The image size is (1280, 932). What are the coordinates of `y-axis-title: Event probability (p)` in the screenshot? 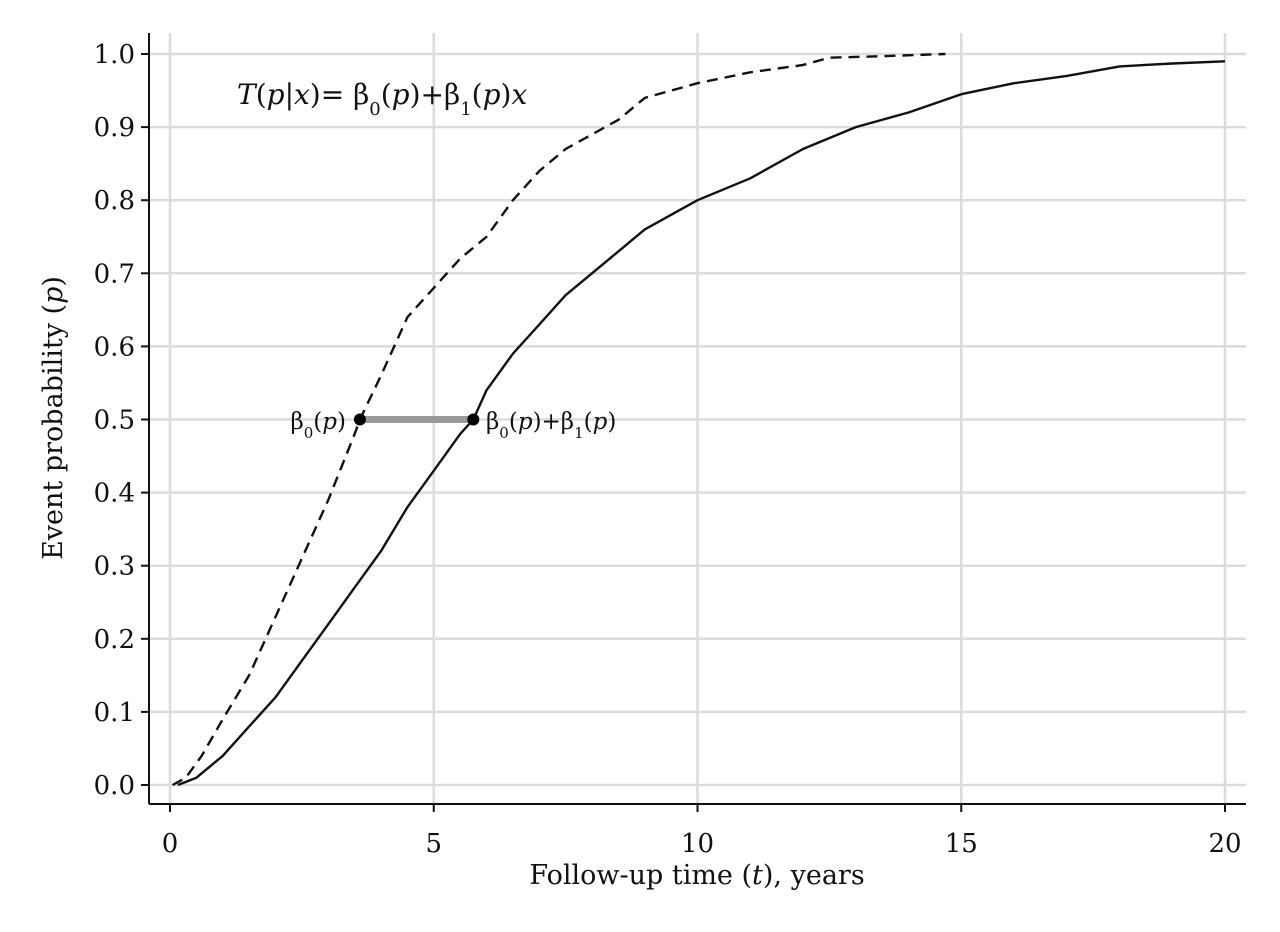 It's located at (53, 418).